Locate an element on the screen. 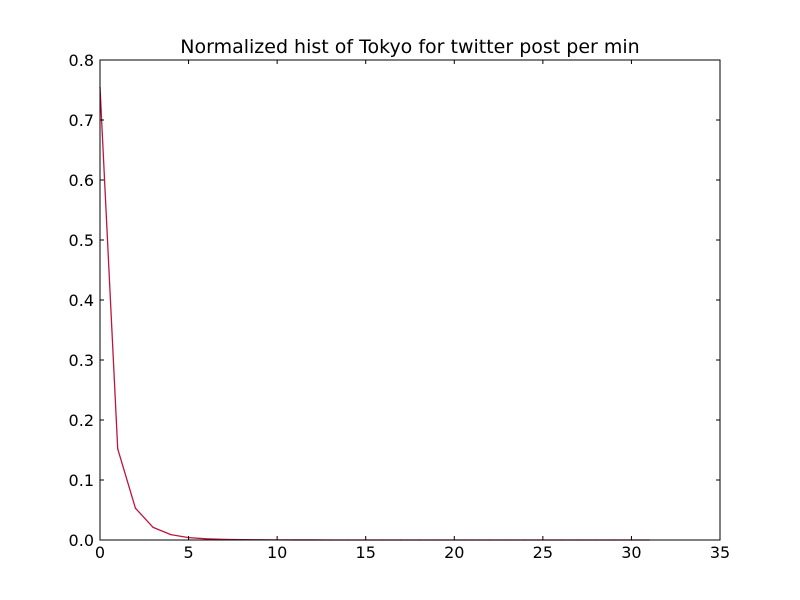 Image resolution: width=800 pixels, height=600 pixels. y-tick-label: 0.5 is located at coordinates (81, 240).